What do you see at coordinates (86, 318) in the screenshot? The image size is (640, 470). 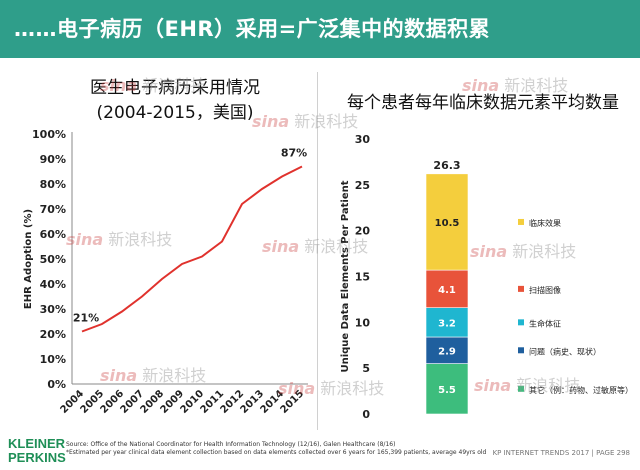 I see `data-label: 21%` at bounding box center [86, 318].